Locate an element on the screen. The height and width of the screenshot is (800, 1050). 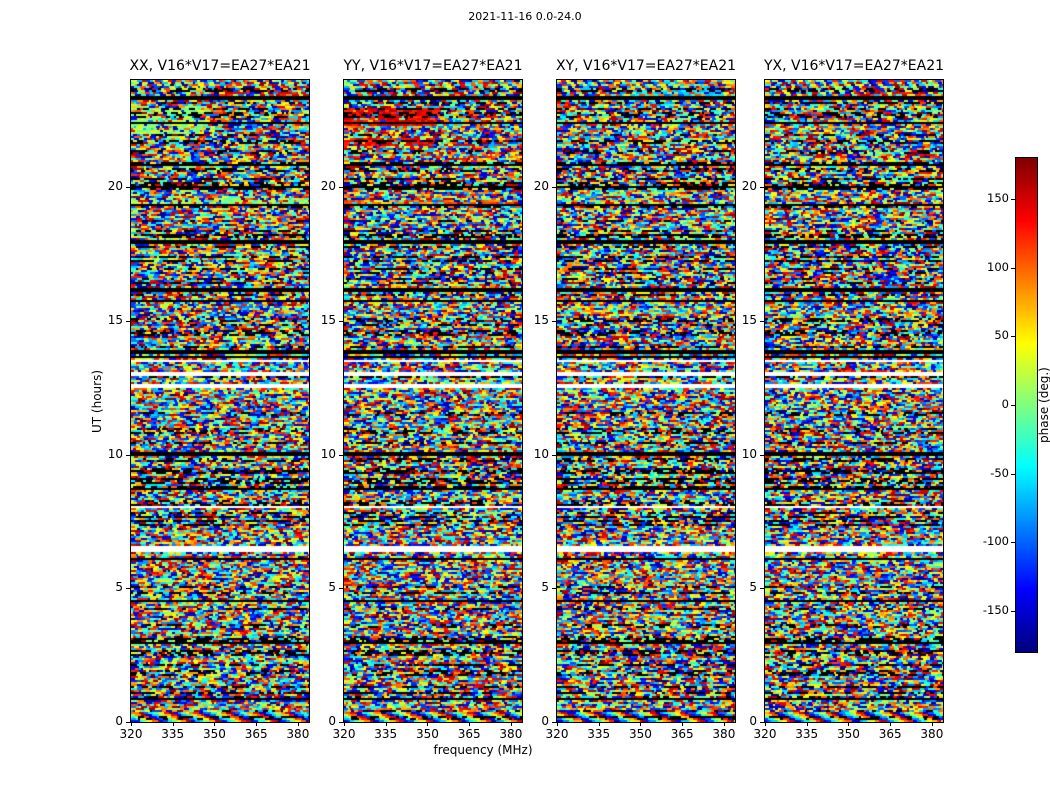
heatmap-xy is located at coordinates (646, 401).